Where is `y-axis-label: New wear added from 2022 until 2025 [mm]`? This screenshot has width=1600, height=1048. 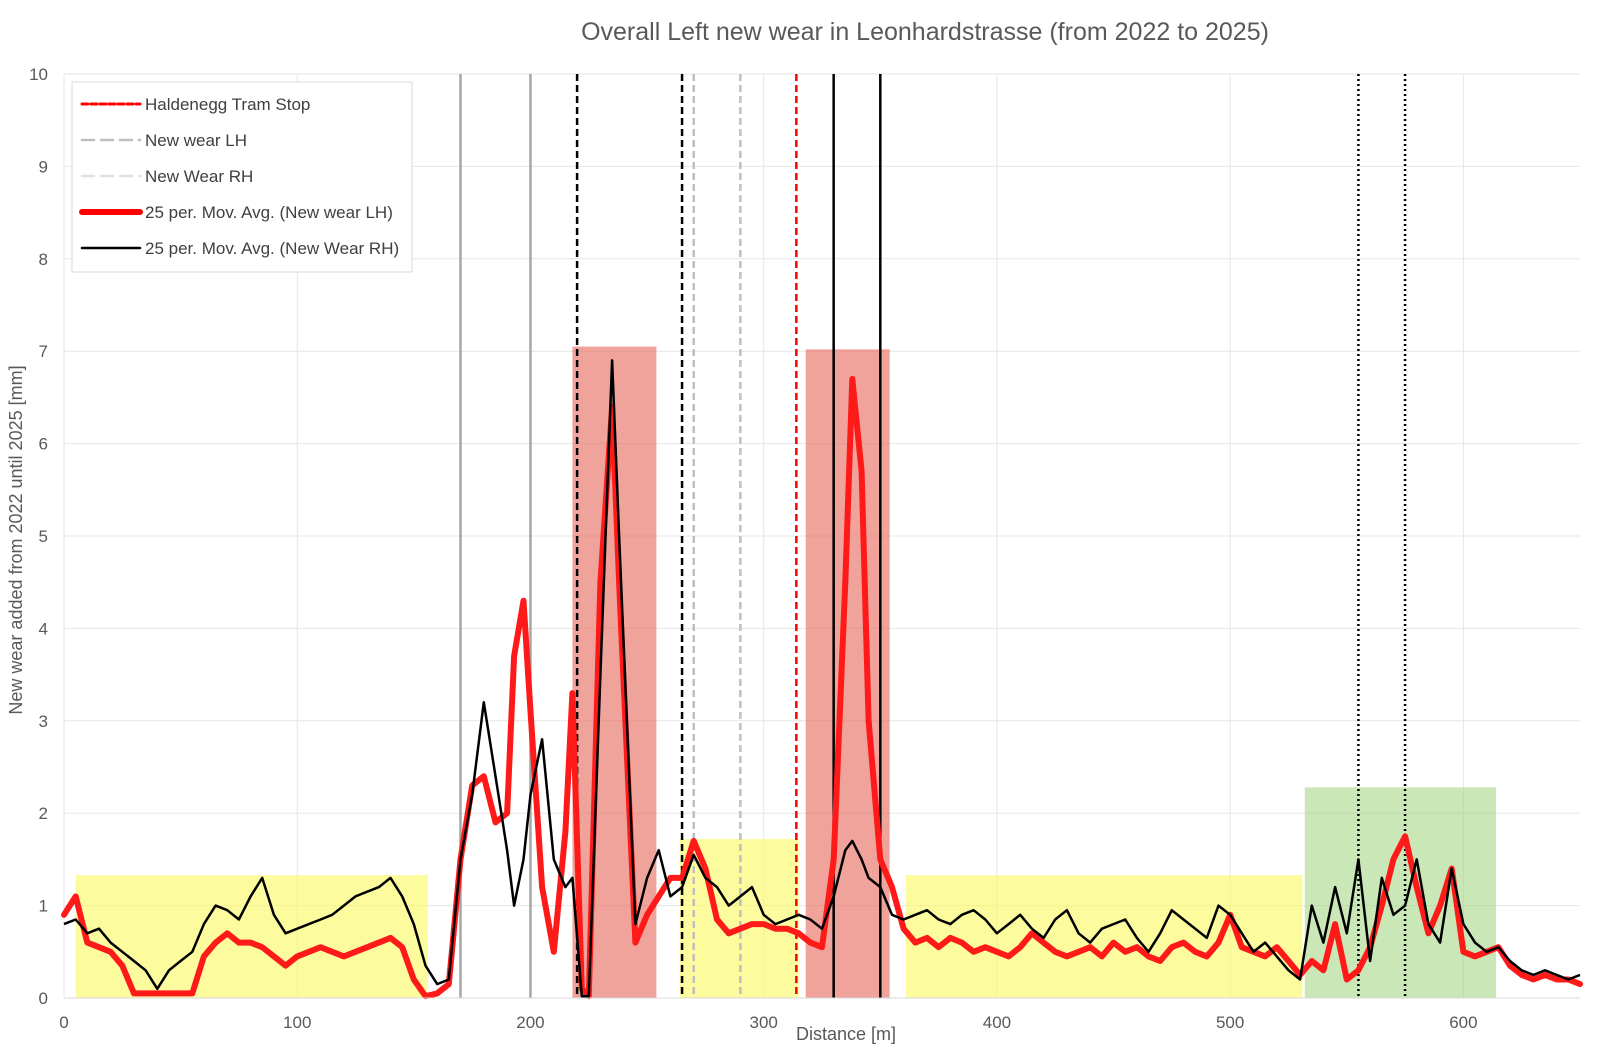
y-axis-label: New wear added from 2022 until 2025 [mm] is located at coordinates (16, 539).